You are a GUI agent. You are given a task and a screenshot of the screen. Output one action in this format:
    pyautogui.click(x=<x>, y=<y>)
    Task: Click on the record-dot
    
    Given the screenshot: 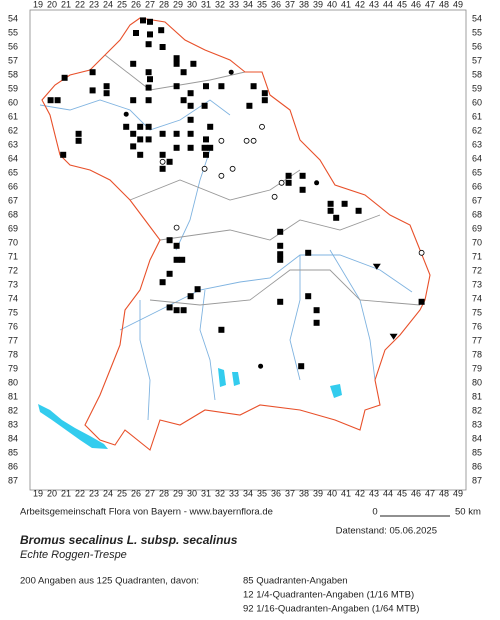 What is the action you would take?
    pyautogui.click(x=261, y=366)
    